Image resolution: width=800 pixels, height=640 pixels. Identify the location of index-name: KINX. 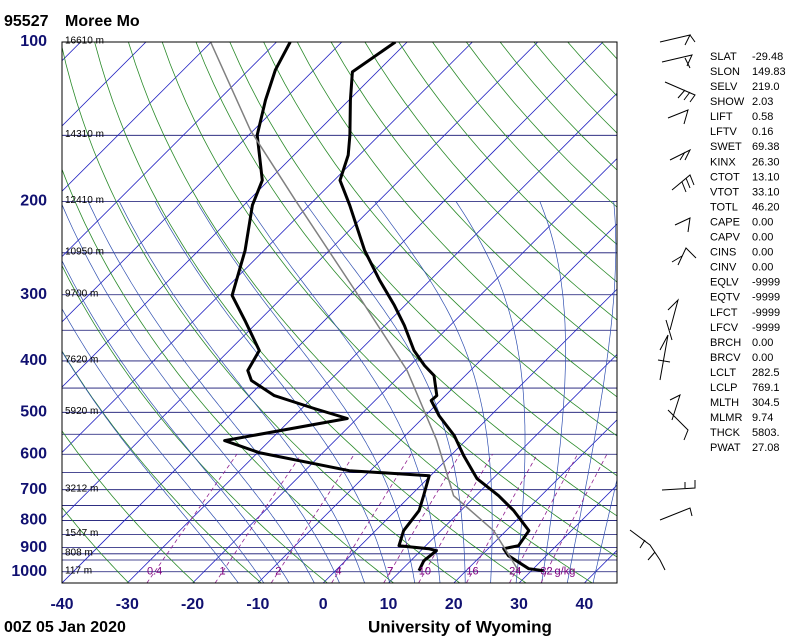
(723, 162).